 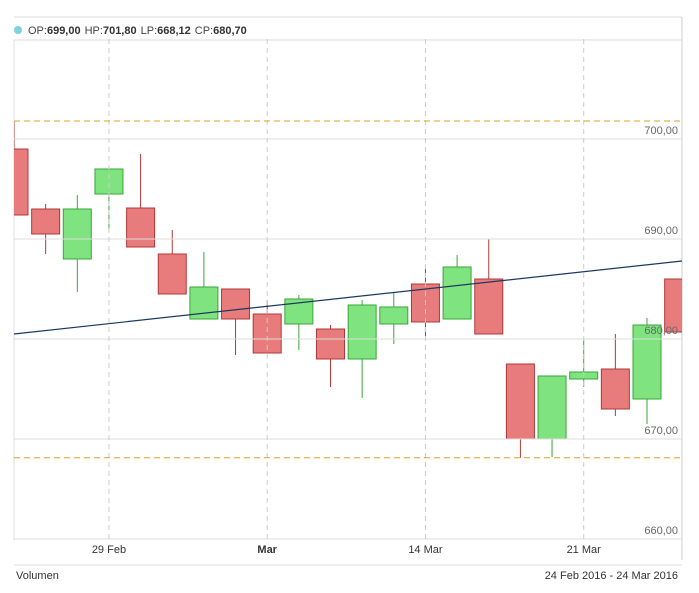 I want to click on y-tick-label: 660,00, so click(x=661, y=531).